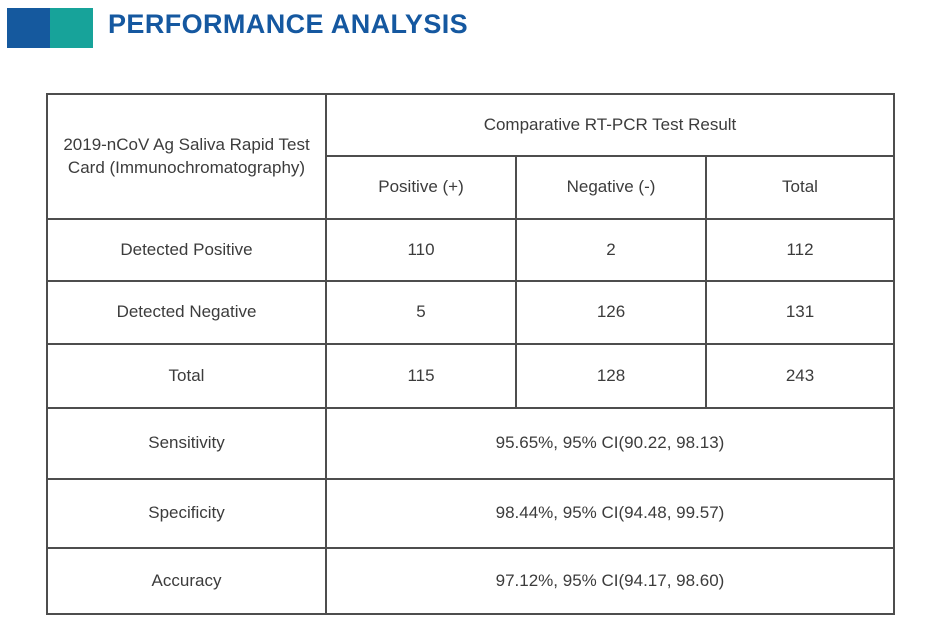 The height and width of the screenshot is (643, 938). I want to click on cell-value: 5, so click(421, 312).